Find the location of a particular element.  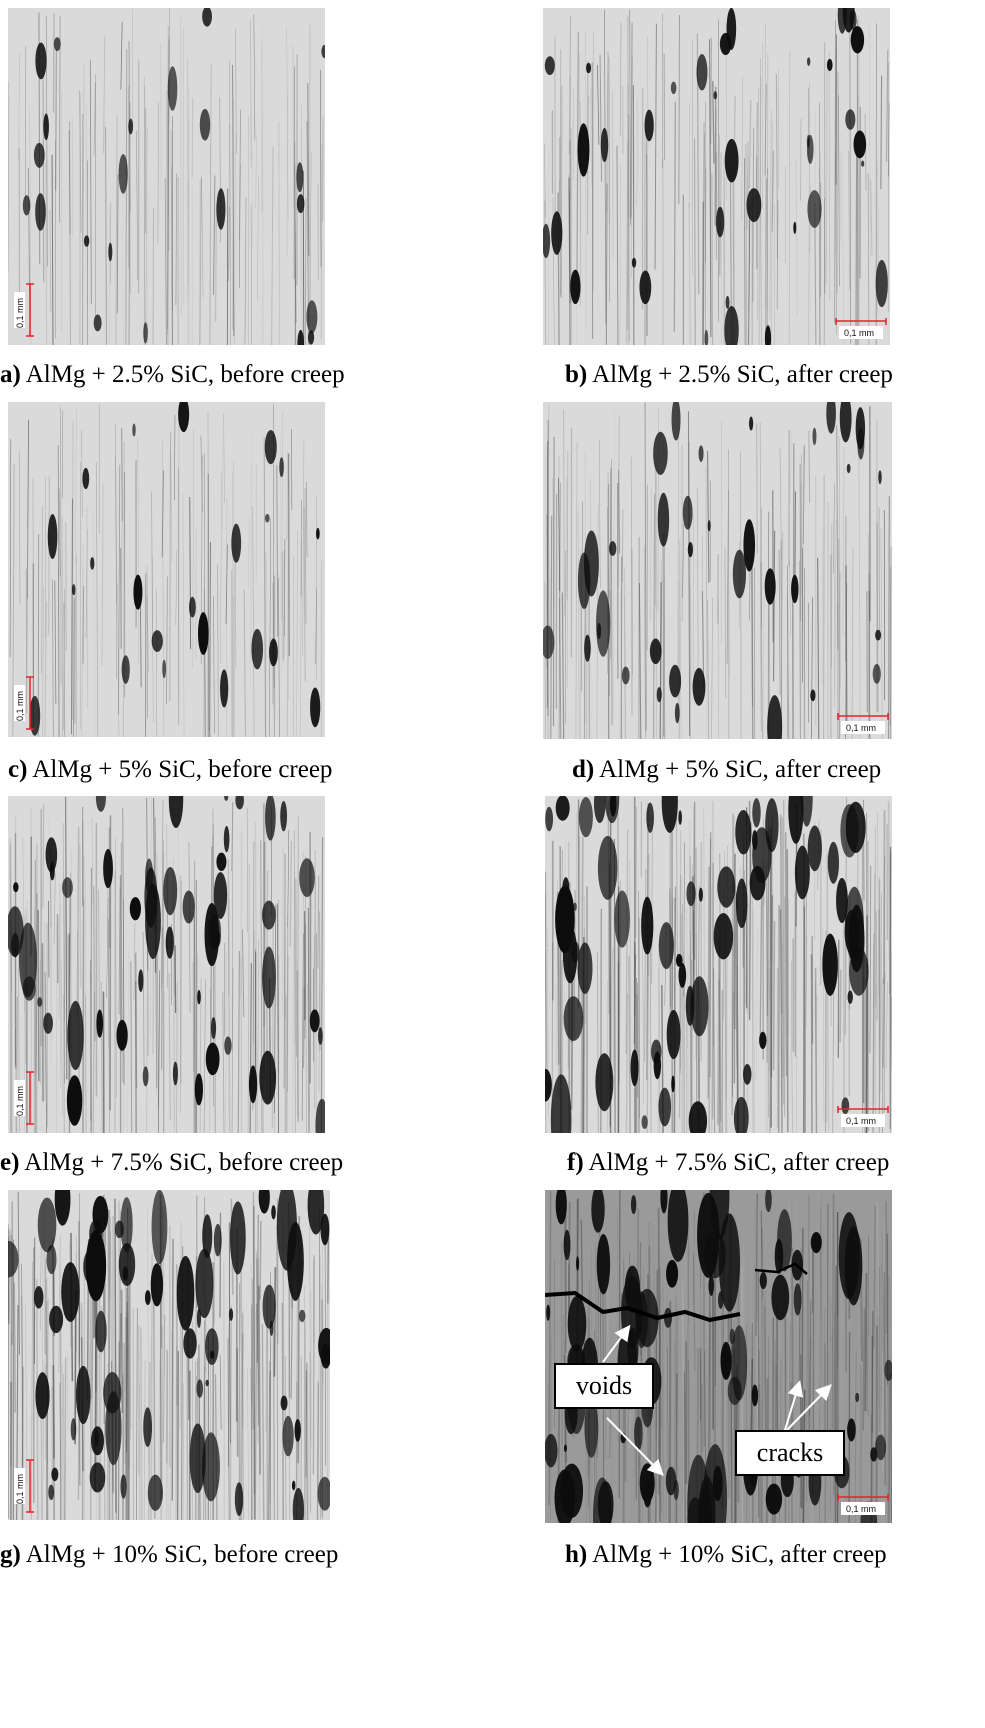

caption-letter: c) is located at coordinates (18, 769).